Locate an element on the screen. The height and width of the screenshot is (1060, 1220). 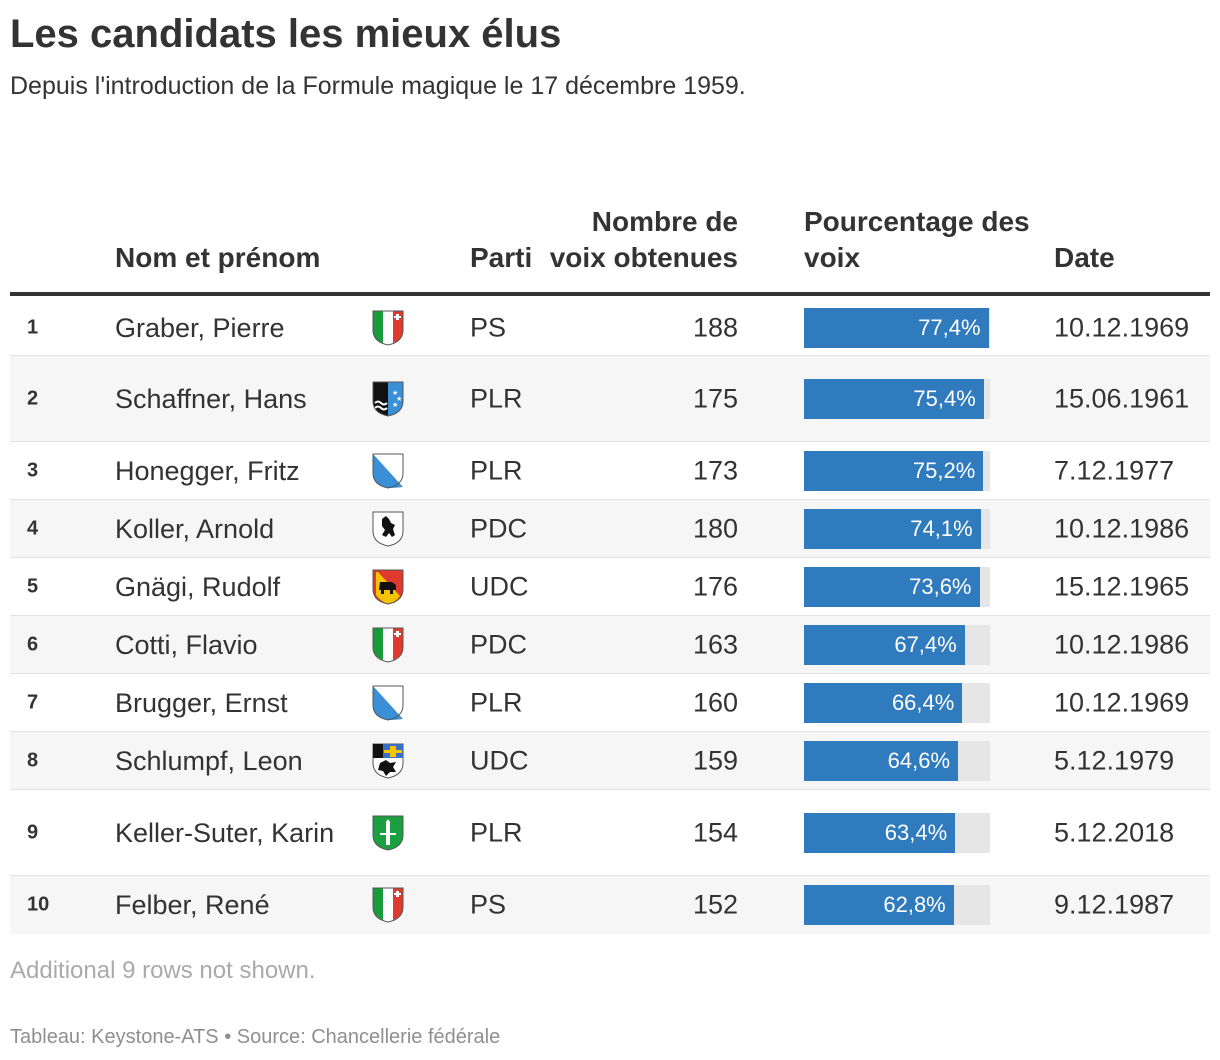
name-cell: Schlumpf, Leon is located at coordinates (209, 760).